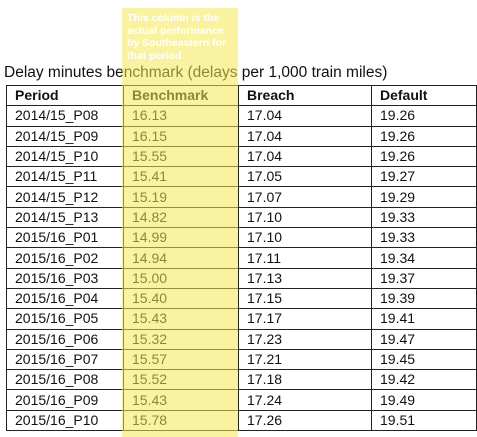 This screenshot has width=477, height=437. I want to click on cell-period: 2015/16_P05, so click(65, 319).